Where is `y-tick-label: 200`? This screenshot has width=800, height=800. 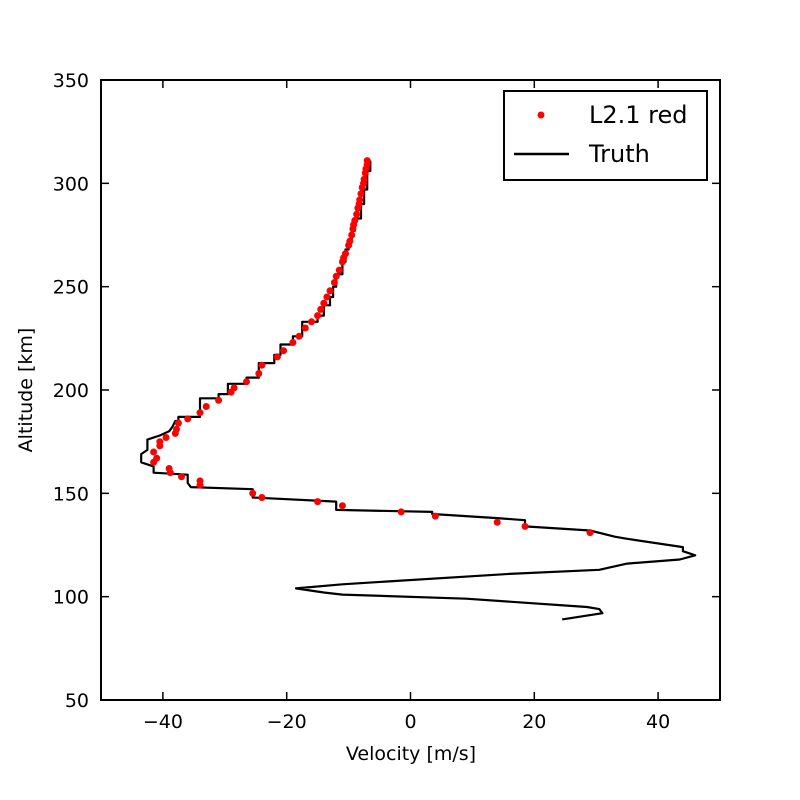 y-tick-label: 200 is located at coordinates (71, 391).